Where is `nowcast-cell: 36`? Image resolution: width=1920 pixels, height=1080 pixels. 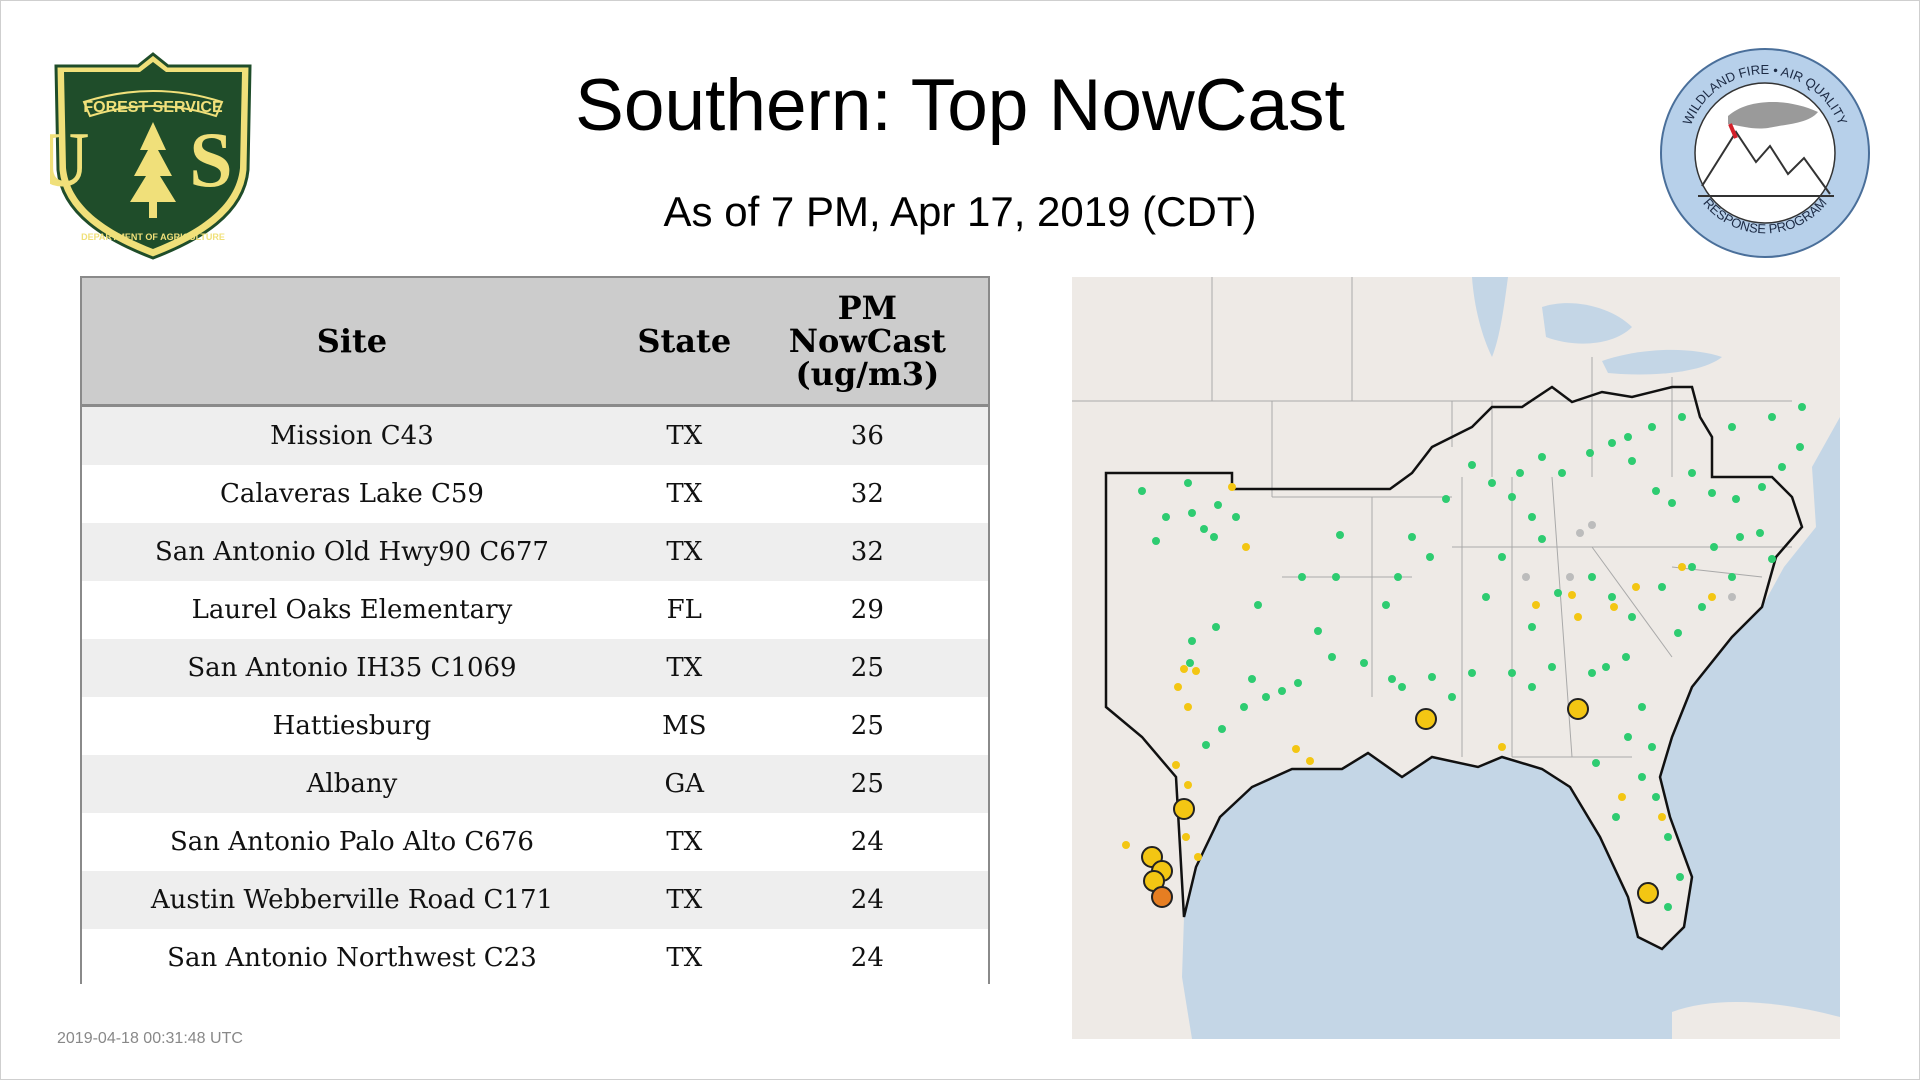 nowcast-cell: 36 is located at coordinates (867, 435).